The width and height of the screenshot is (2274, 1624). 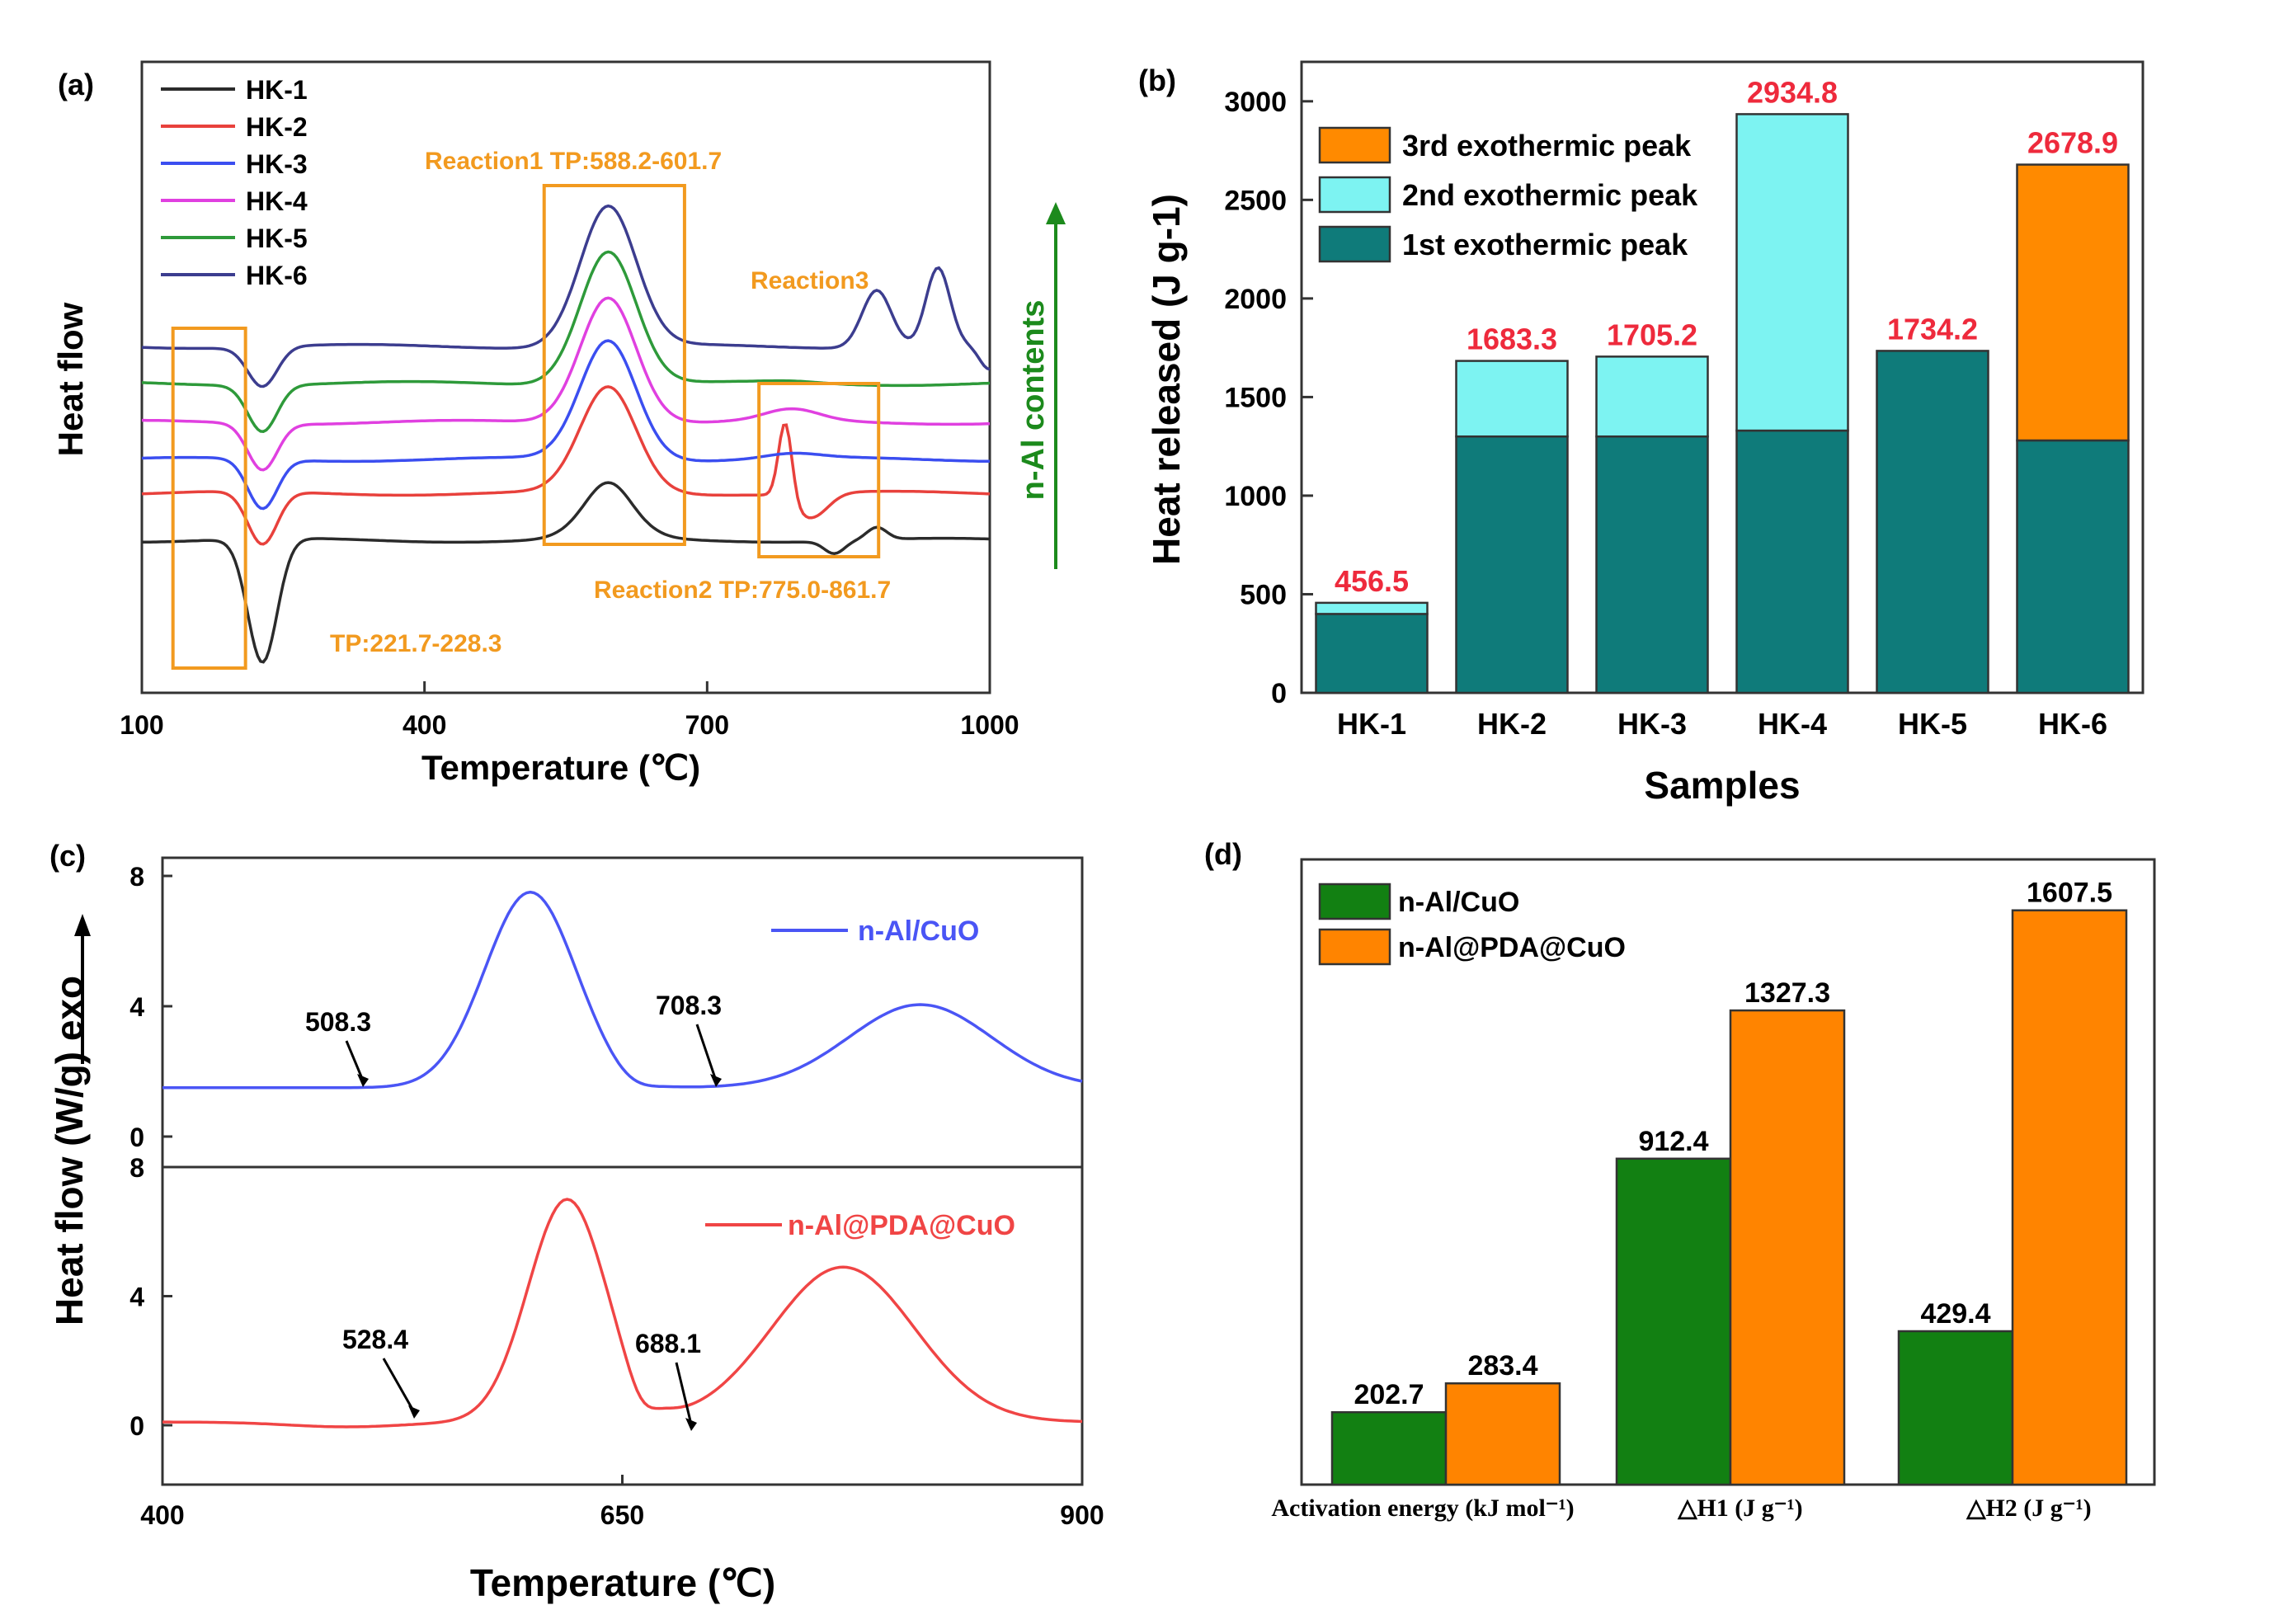 What do you see at coordinates (819, 470) in the screenshot?
I see `annotation-box-reaction2` at bounding box center [819, 470].